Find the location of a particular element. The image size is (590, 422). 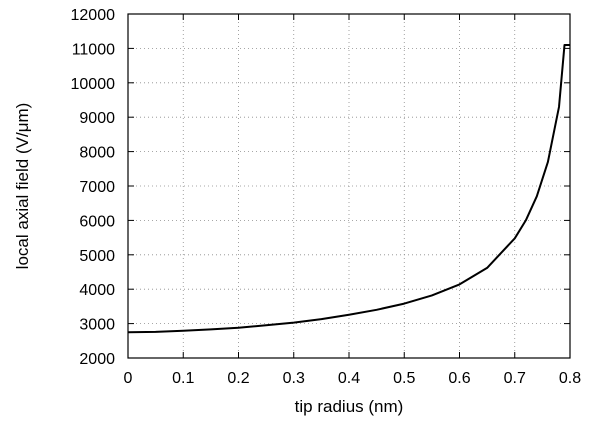

x-tick-label: 0.8 is located at coordinates (570, 378).